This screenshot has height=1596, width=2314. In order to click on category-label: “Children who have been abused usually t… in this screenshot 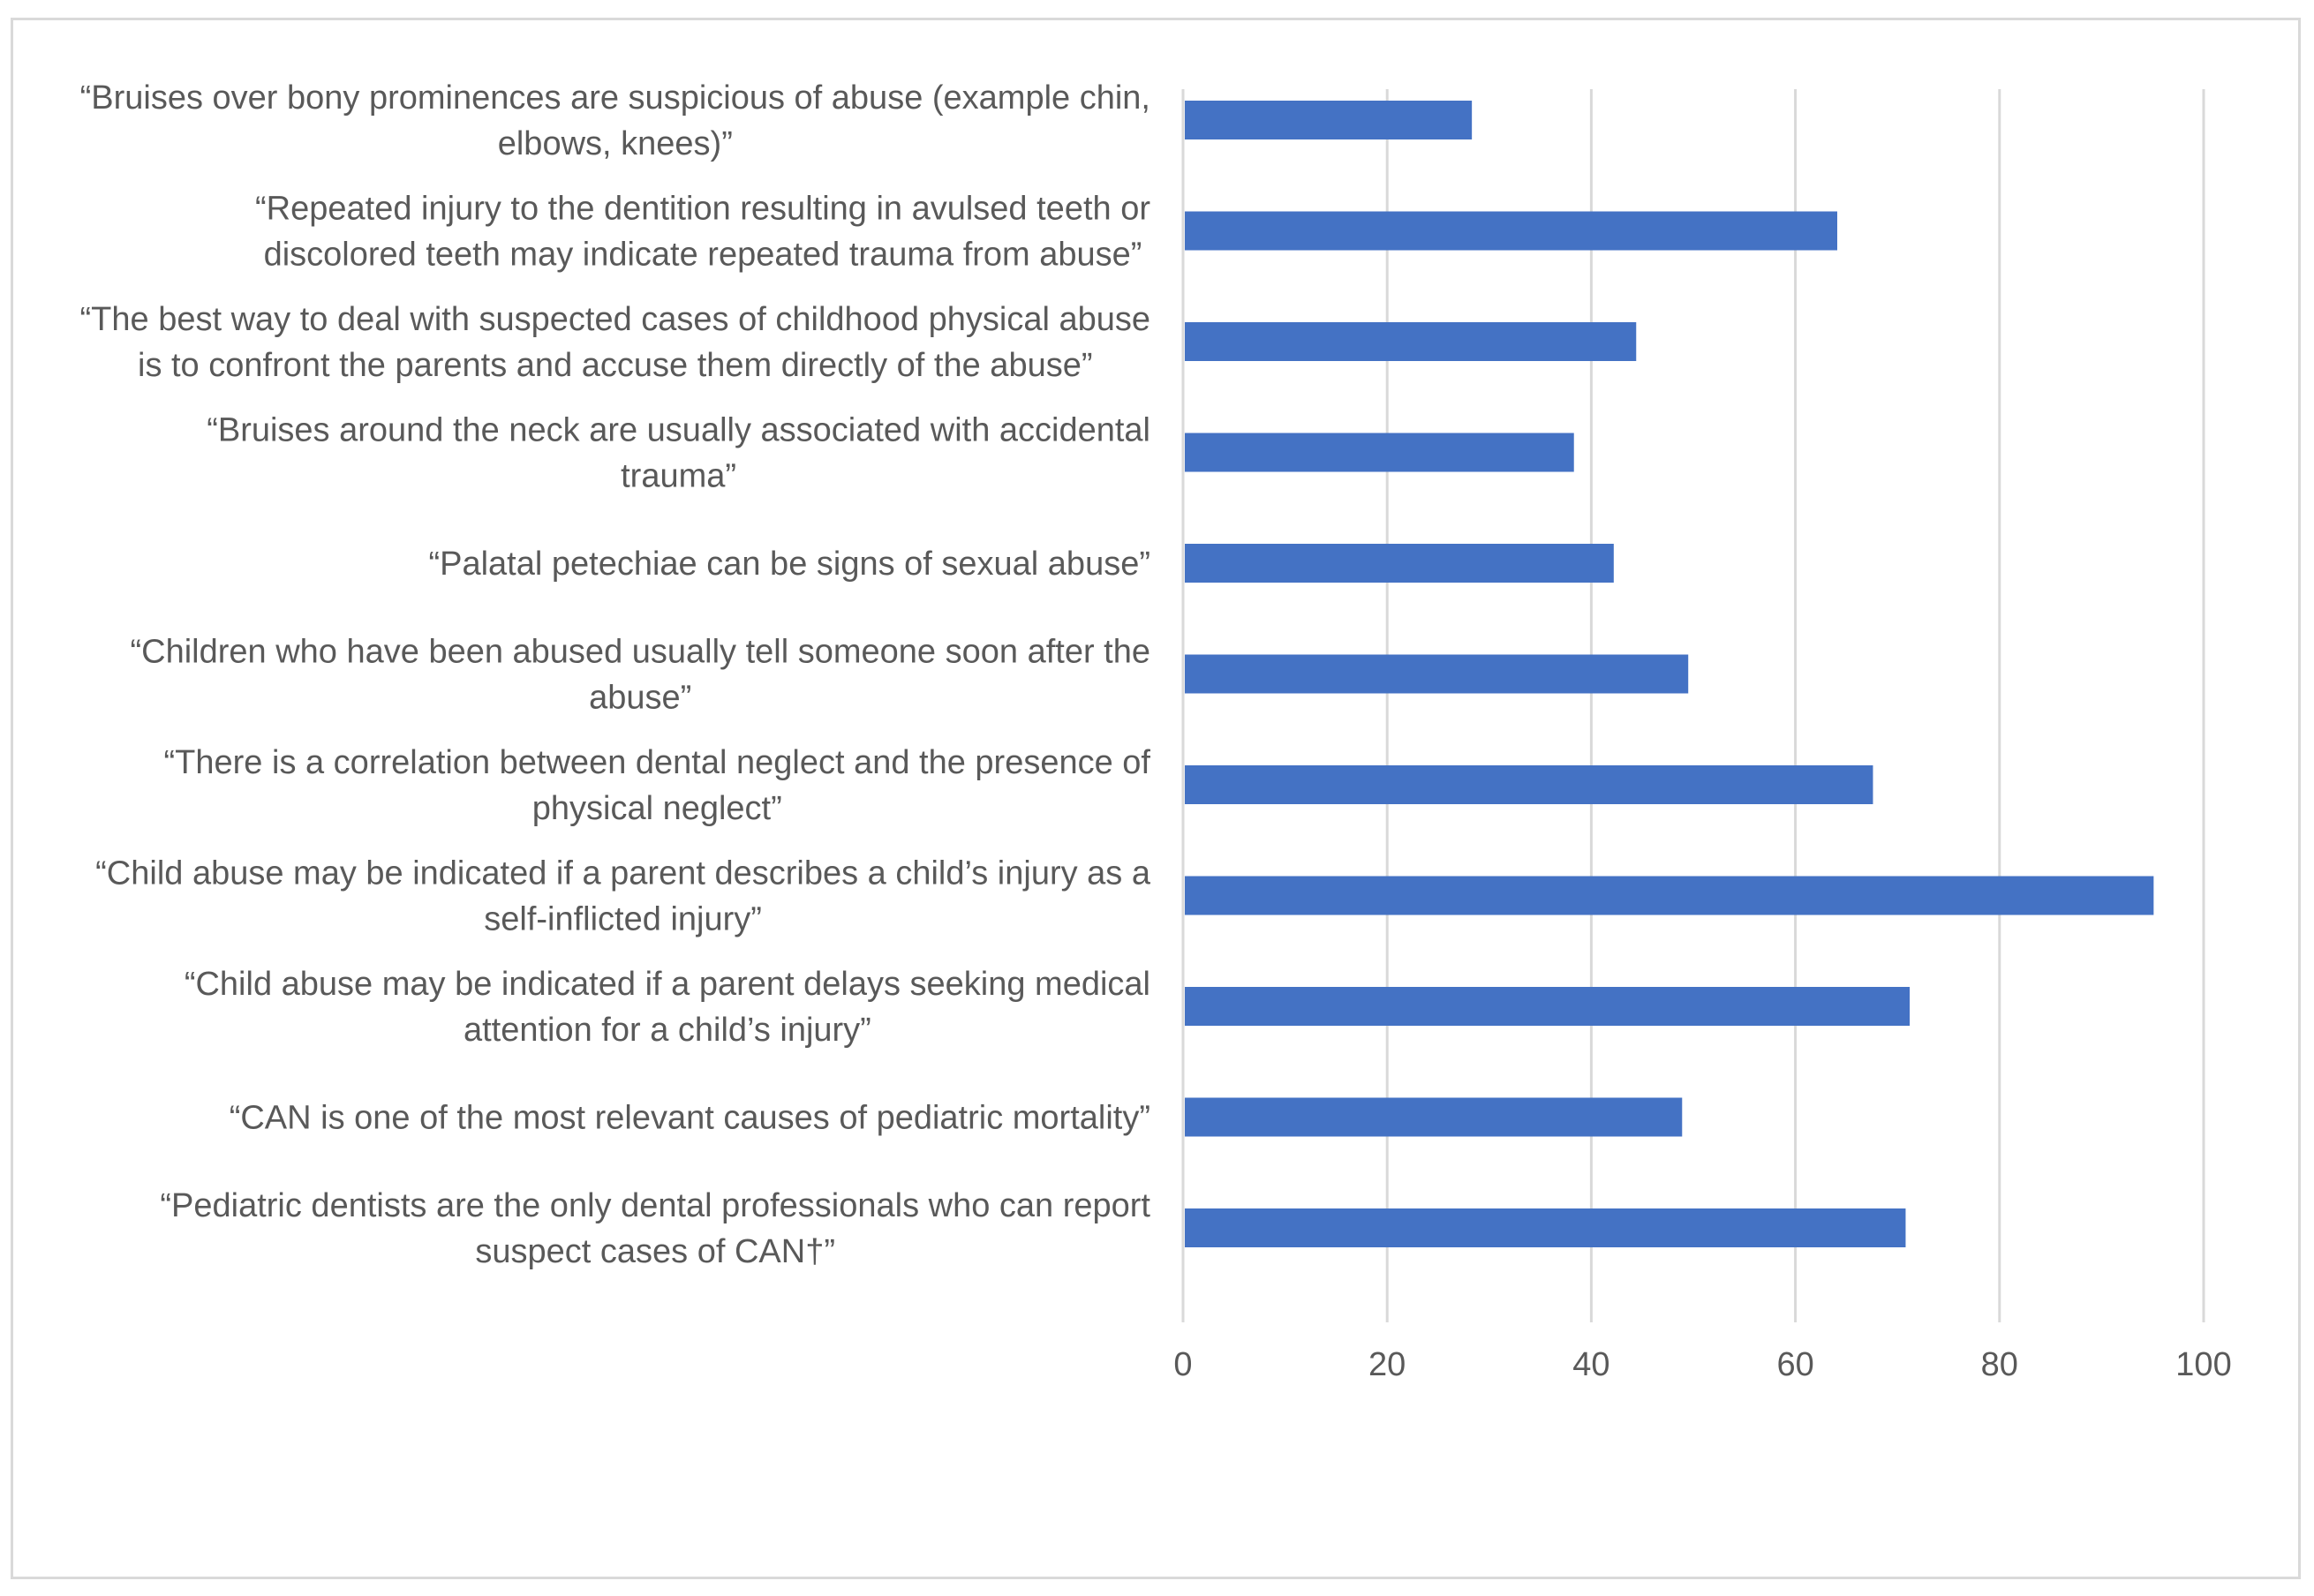, I will do `click(640, 675)`.